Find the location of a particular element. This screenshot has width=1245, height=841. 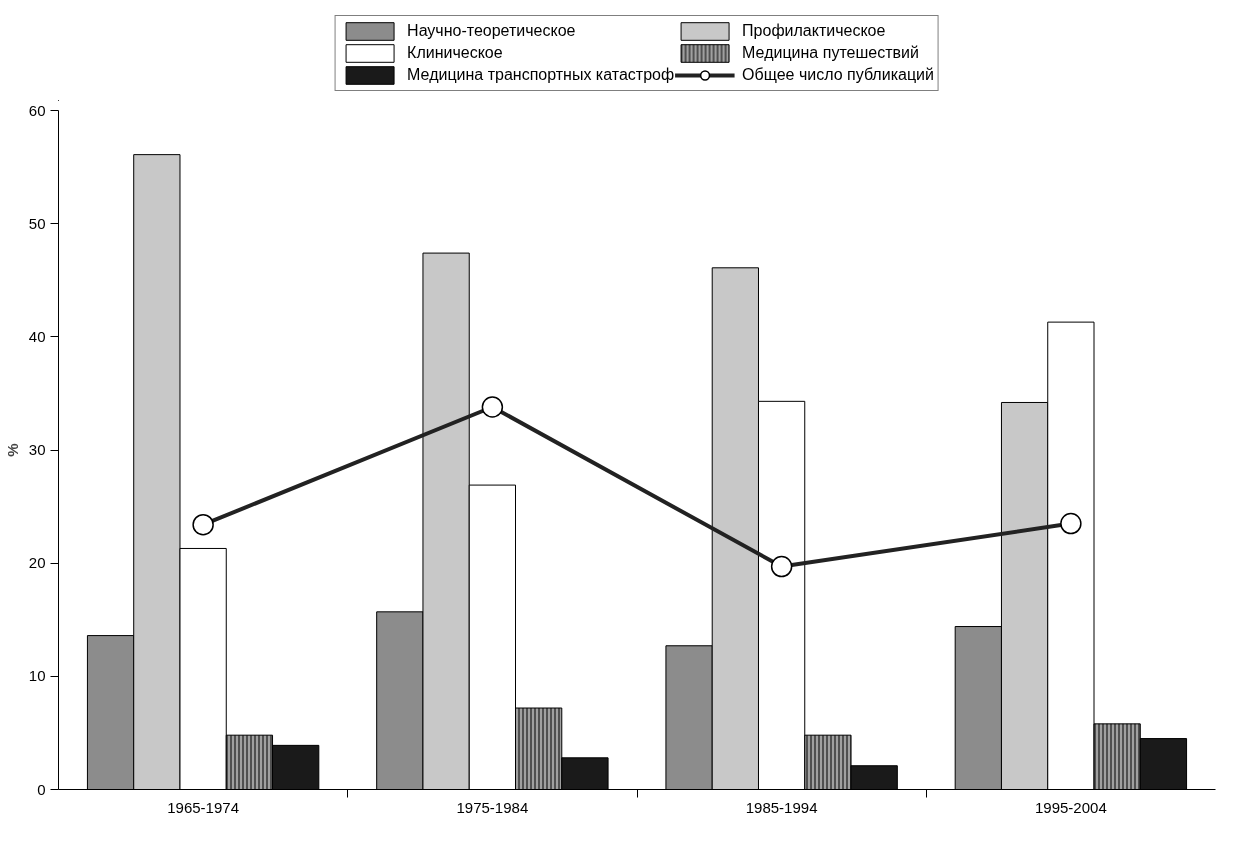

y-tick-label: 0 is located at coordinates (41, 789).